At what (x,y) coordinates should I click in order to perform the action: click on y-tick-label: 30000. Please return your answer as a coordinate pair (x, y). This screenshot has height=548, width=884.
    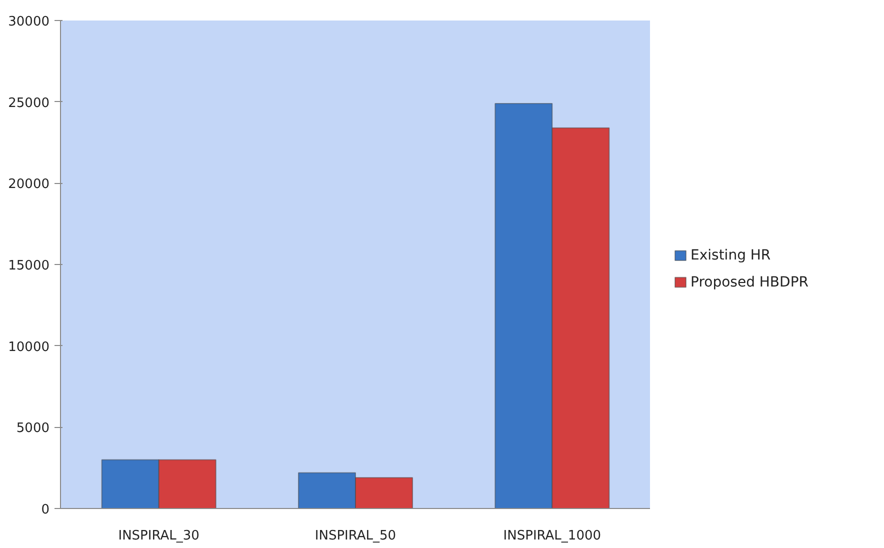
    Looking at the image, I should click on (29, 22).